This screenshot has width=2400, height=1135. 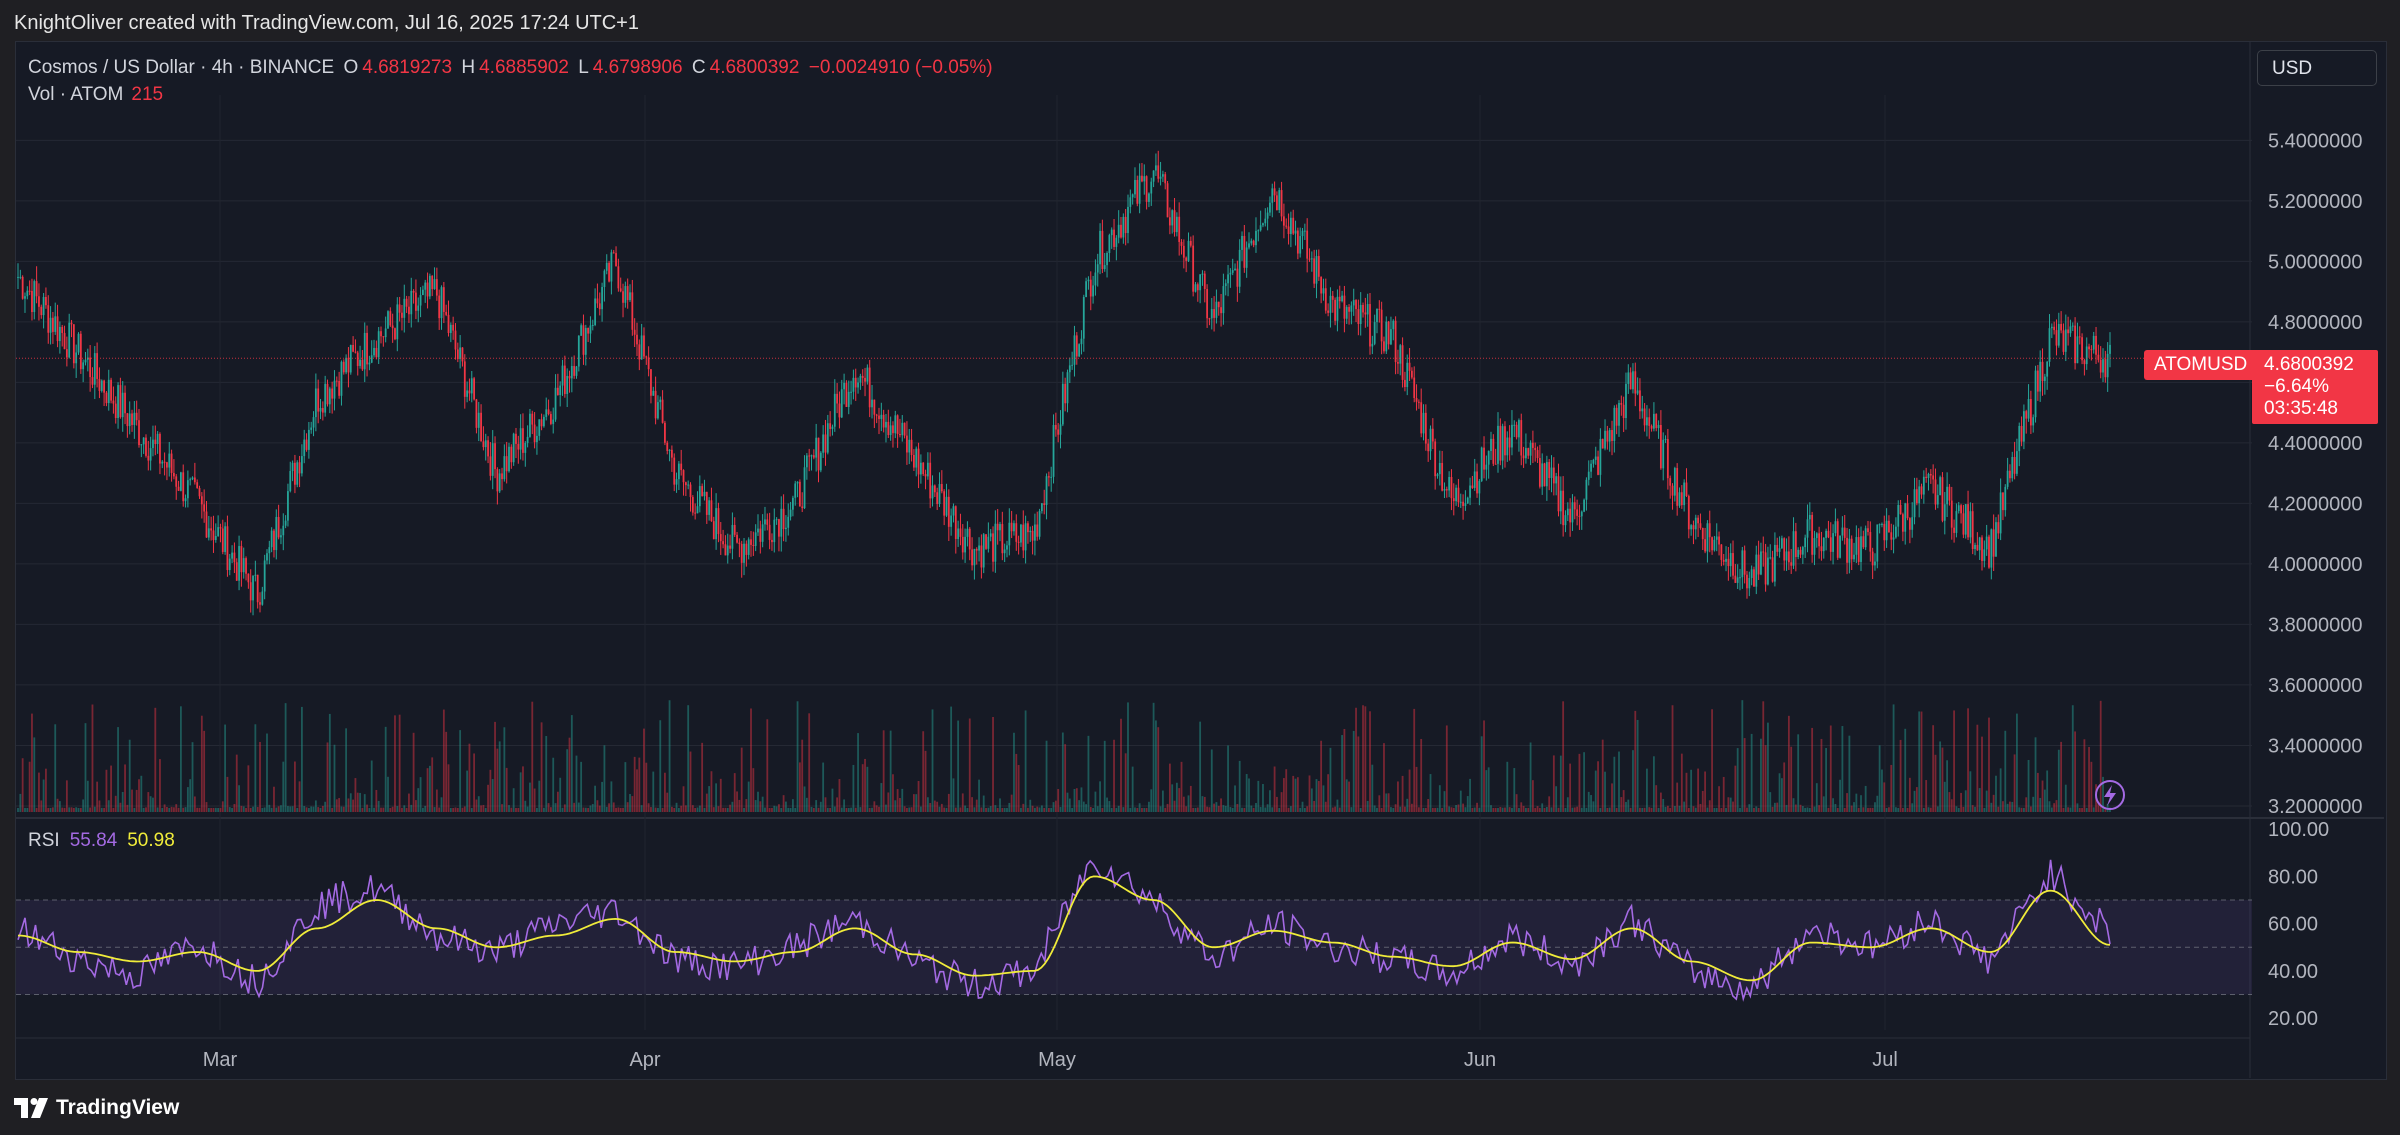 I want to click on symbol-title: Cosmos / US Dollar · 4h · BINANCE, so click(x=181, y=67).